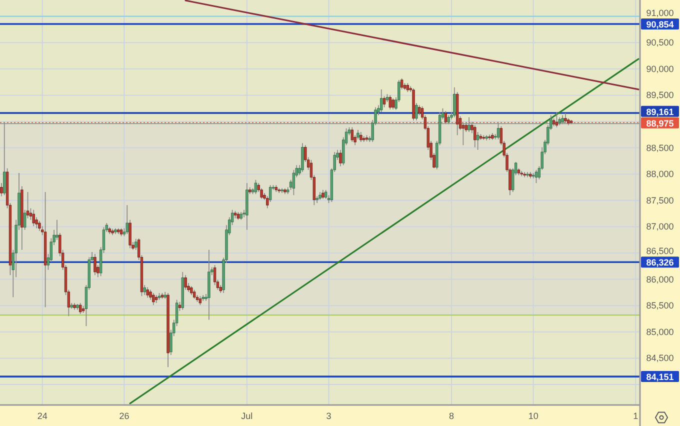 The image size is (680, 426). Describe the element at coordinates (660, 305) in the screenshot. I see `y-tick-label: 85,500` at that location.